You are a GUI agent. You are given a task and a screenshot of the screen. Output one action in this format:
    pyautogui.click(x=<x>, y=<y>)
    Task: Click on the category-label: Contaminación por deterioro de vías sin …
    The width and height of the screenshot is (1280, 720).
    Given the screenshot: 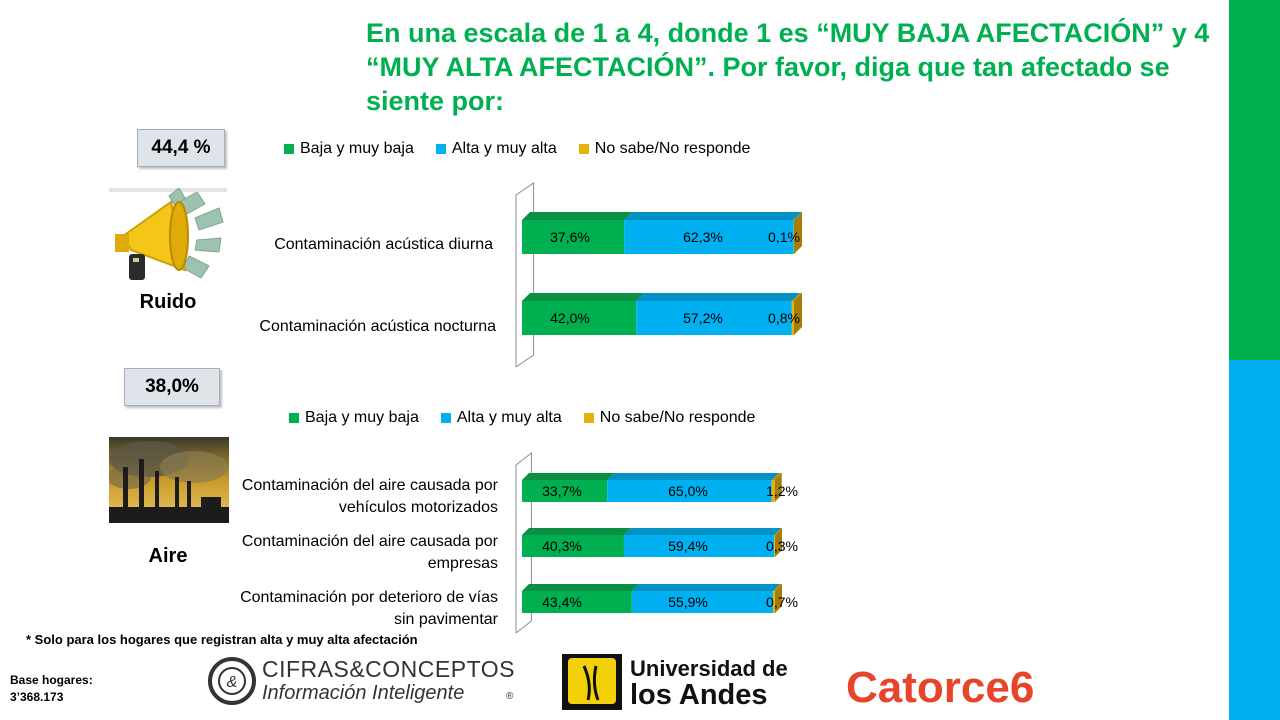 What is the action you would take?
    pyautogui.click(x=369, y=608)
    